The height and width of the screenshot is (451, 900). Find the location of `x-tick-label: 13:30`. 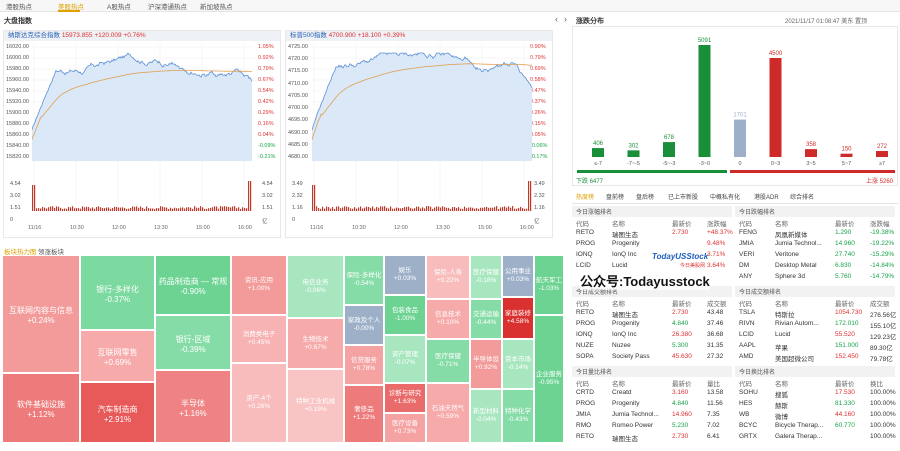

x-tick-label: 13:30 is located at coordinates (443, 228).